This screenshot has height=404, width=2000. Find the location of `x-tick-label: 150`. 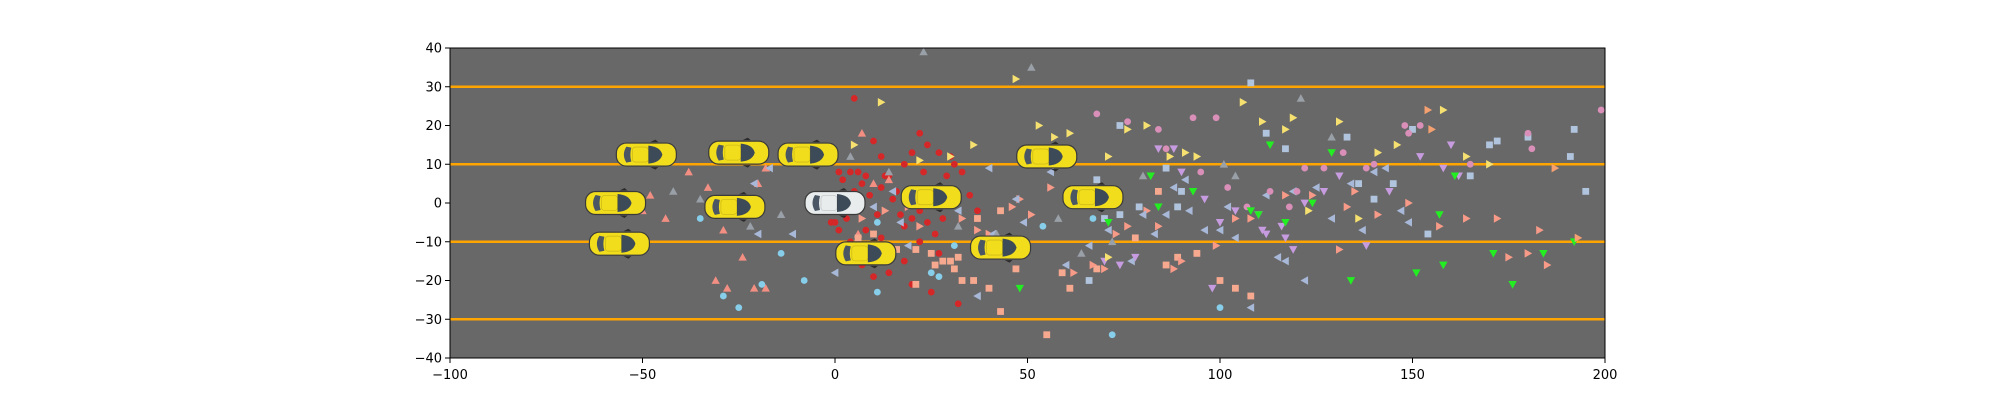

x-tick-label: 150 is located at coordinates (1412, 375).